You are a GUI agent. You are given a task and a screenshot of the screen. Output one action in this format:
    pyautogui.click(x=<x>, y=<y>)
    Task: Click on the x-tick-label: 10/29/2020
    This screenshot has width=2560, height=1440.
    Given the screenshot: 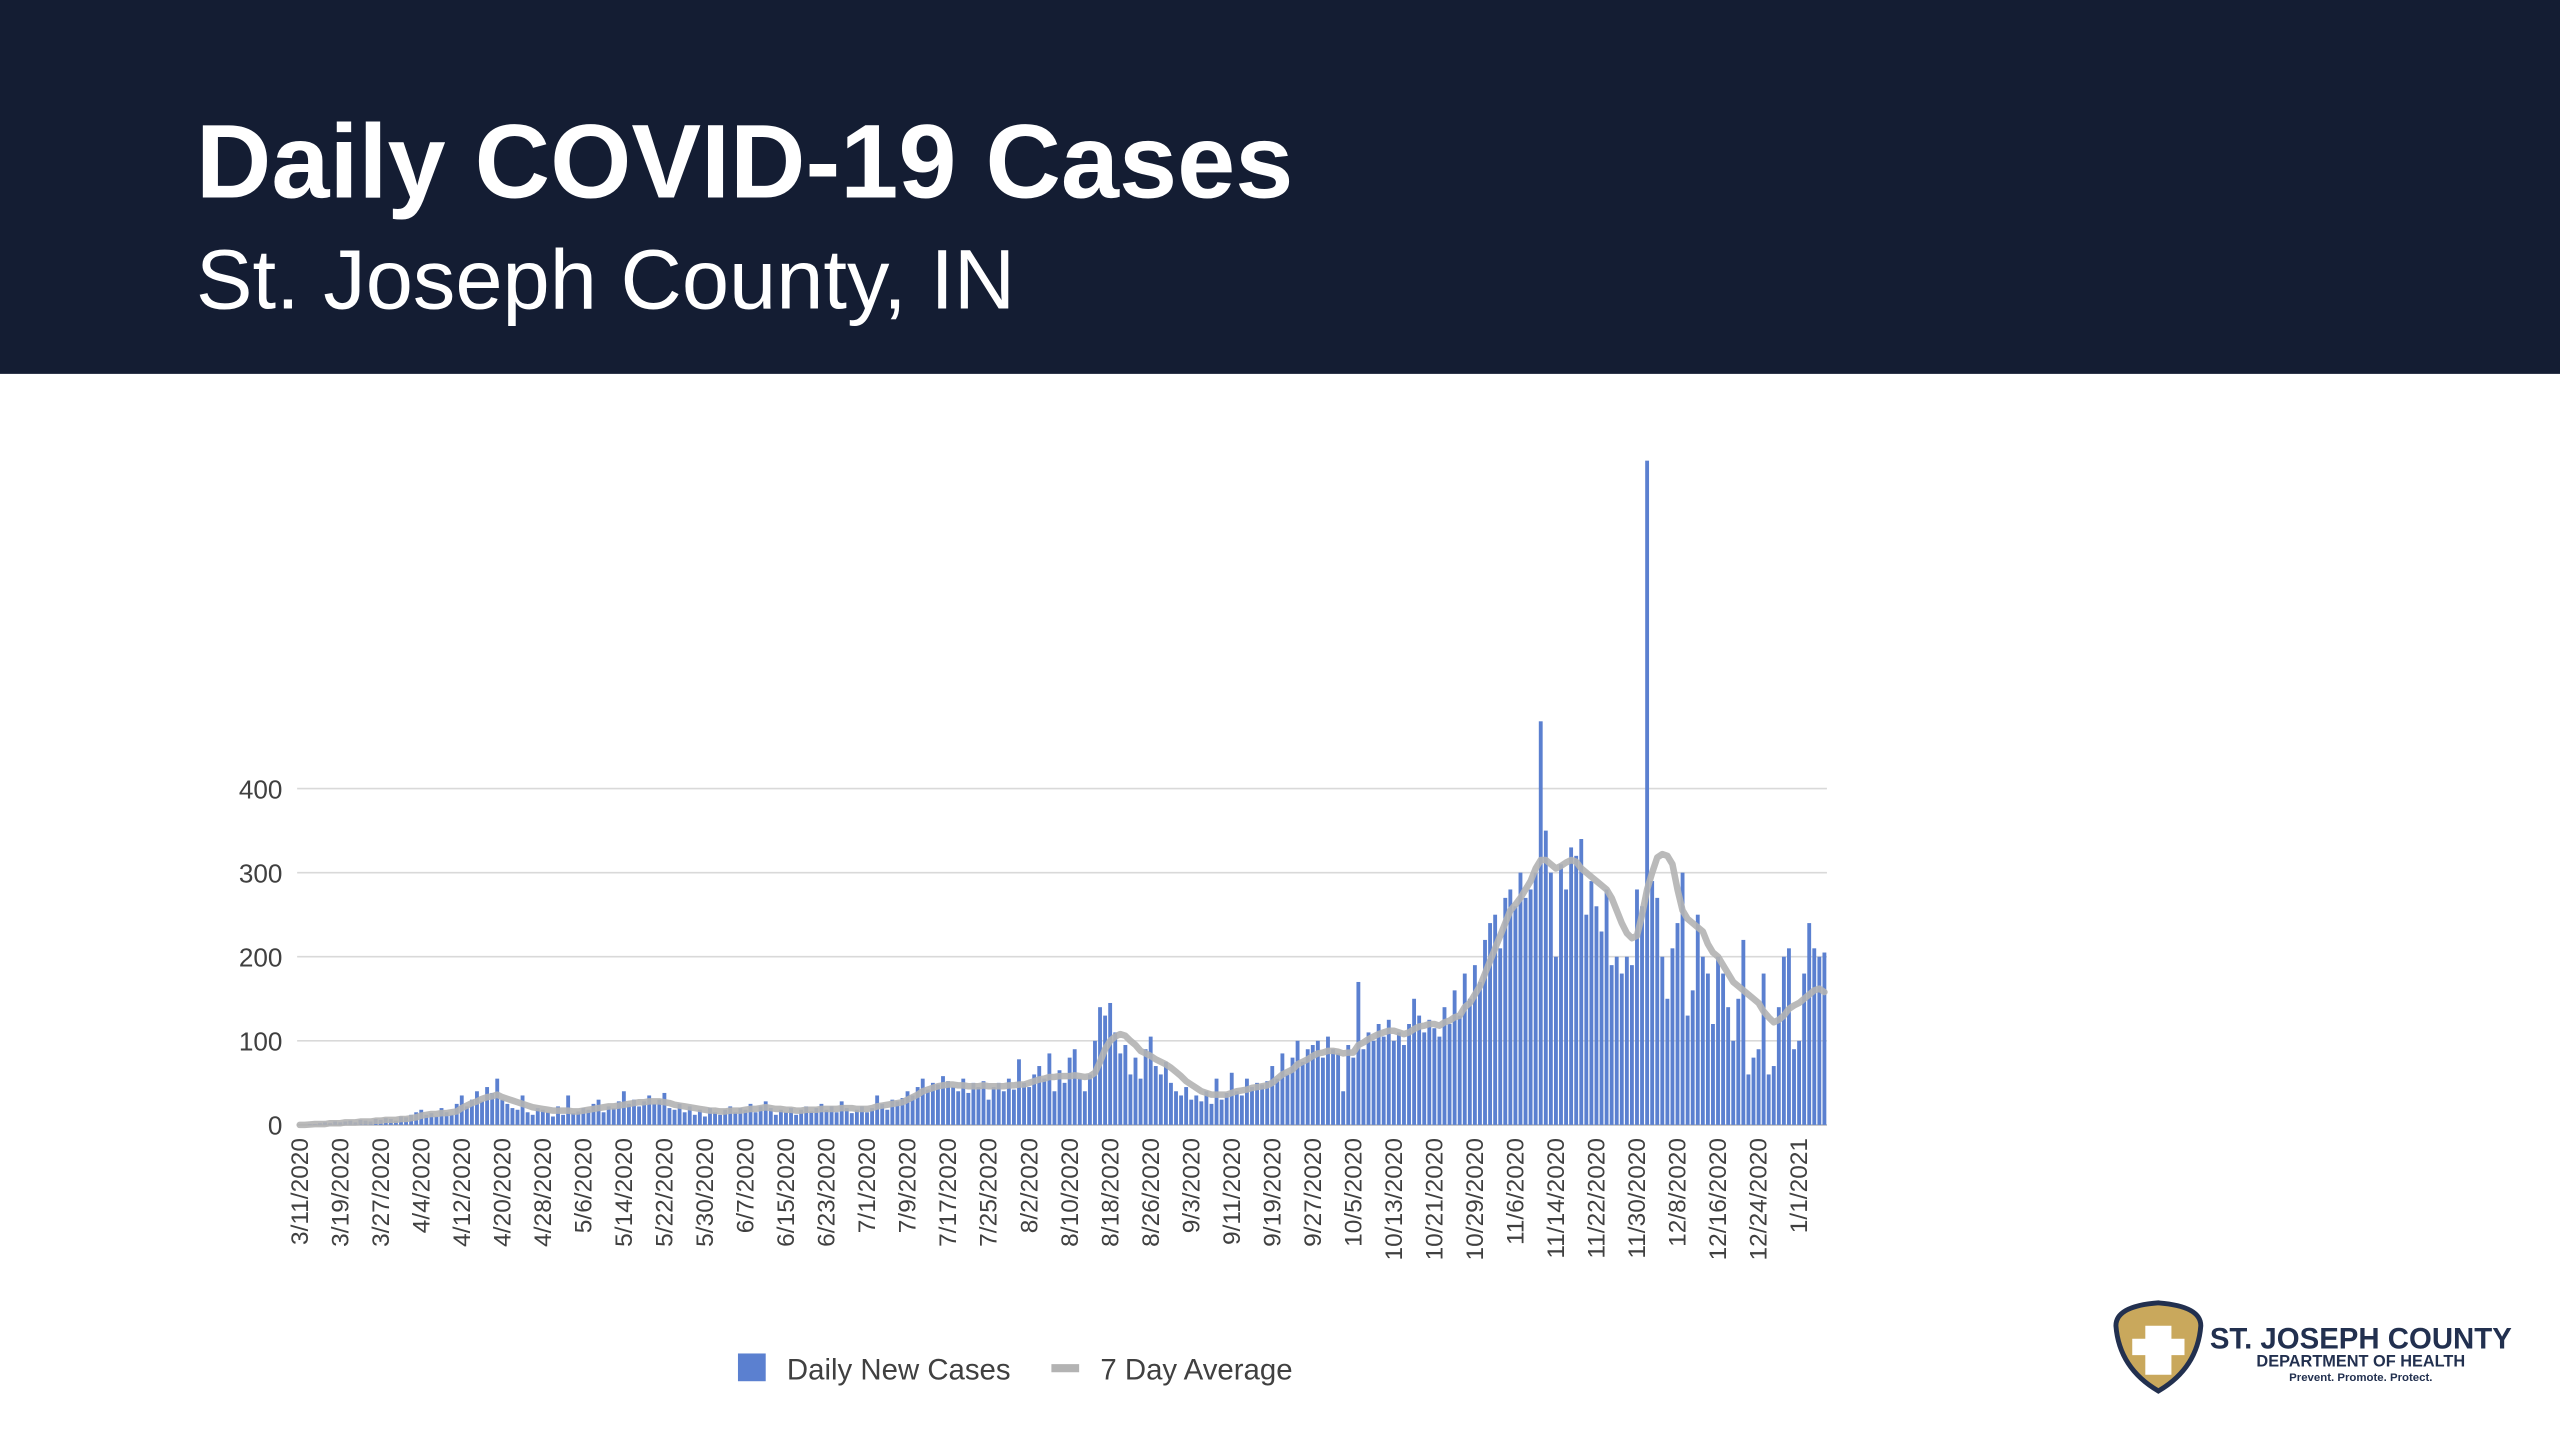 What is the action you would take?
    pyautogui.click(x=1475, y=1199)
    